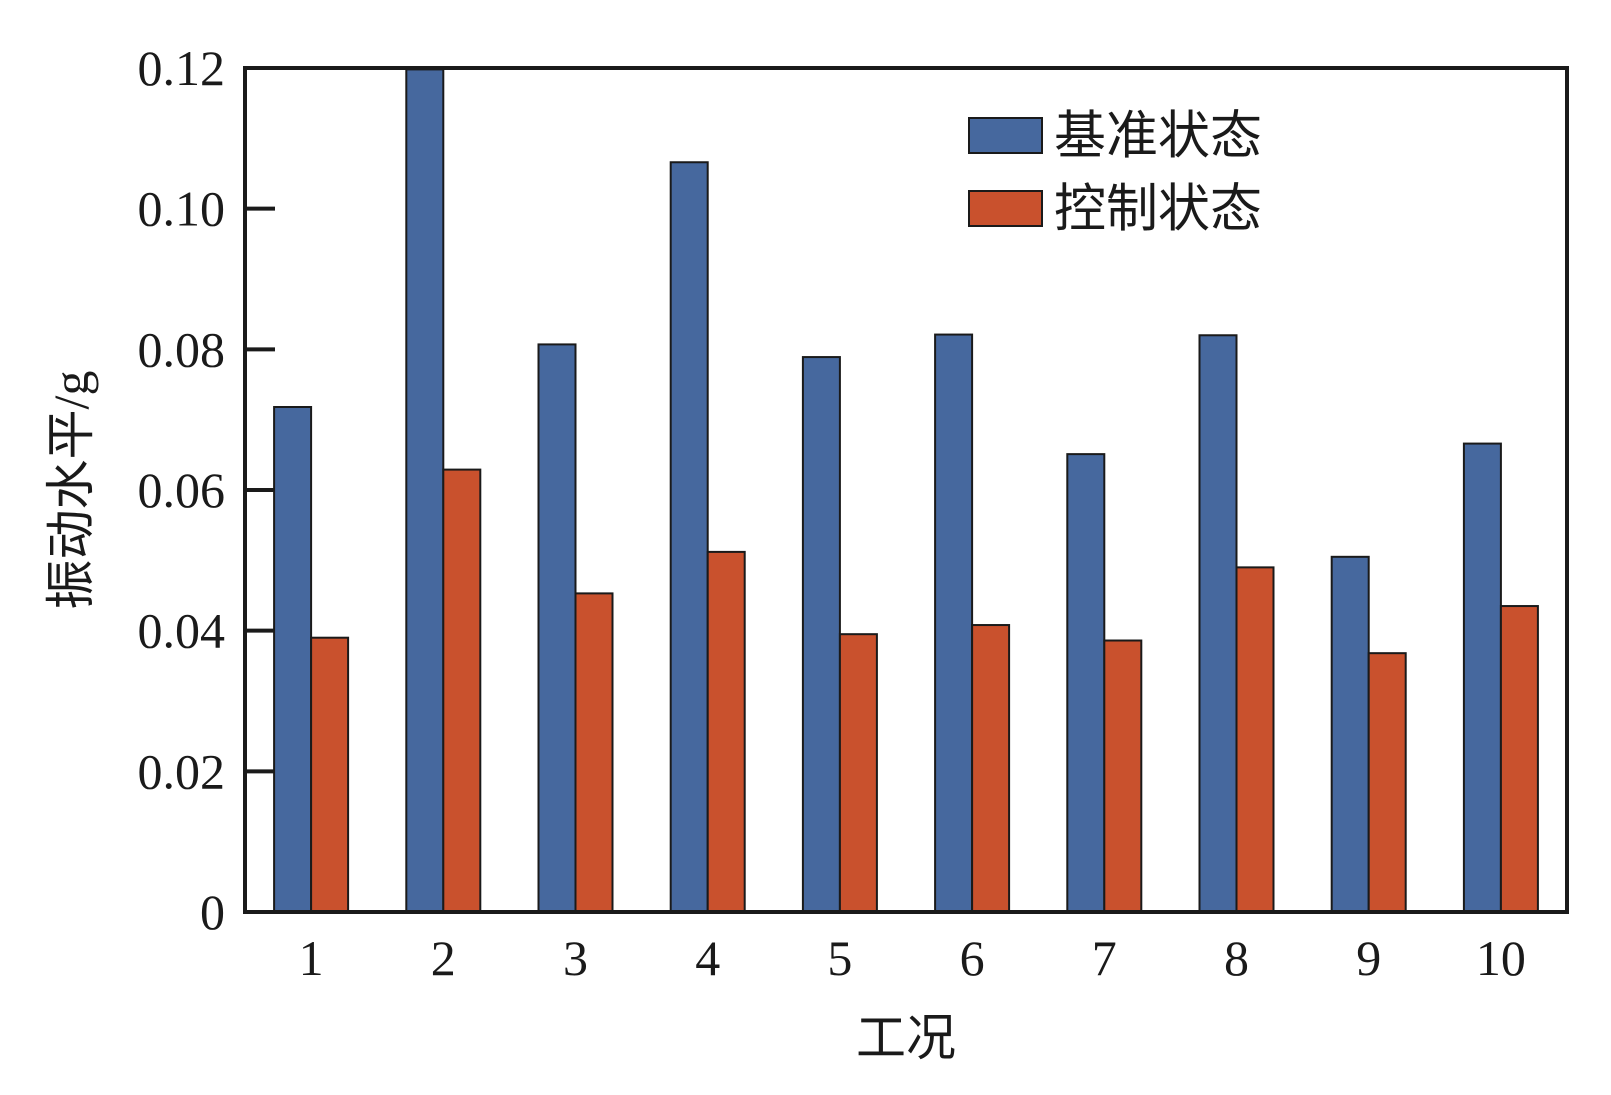 The width and height of the screenshot is (1611, 1095). I want to click on legend-swatch-baseline, so click(1005, 135).